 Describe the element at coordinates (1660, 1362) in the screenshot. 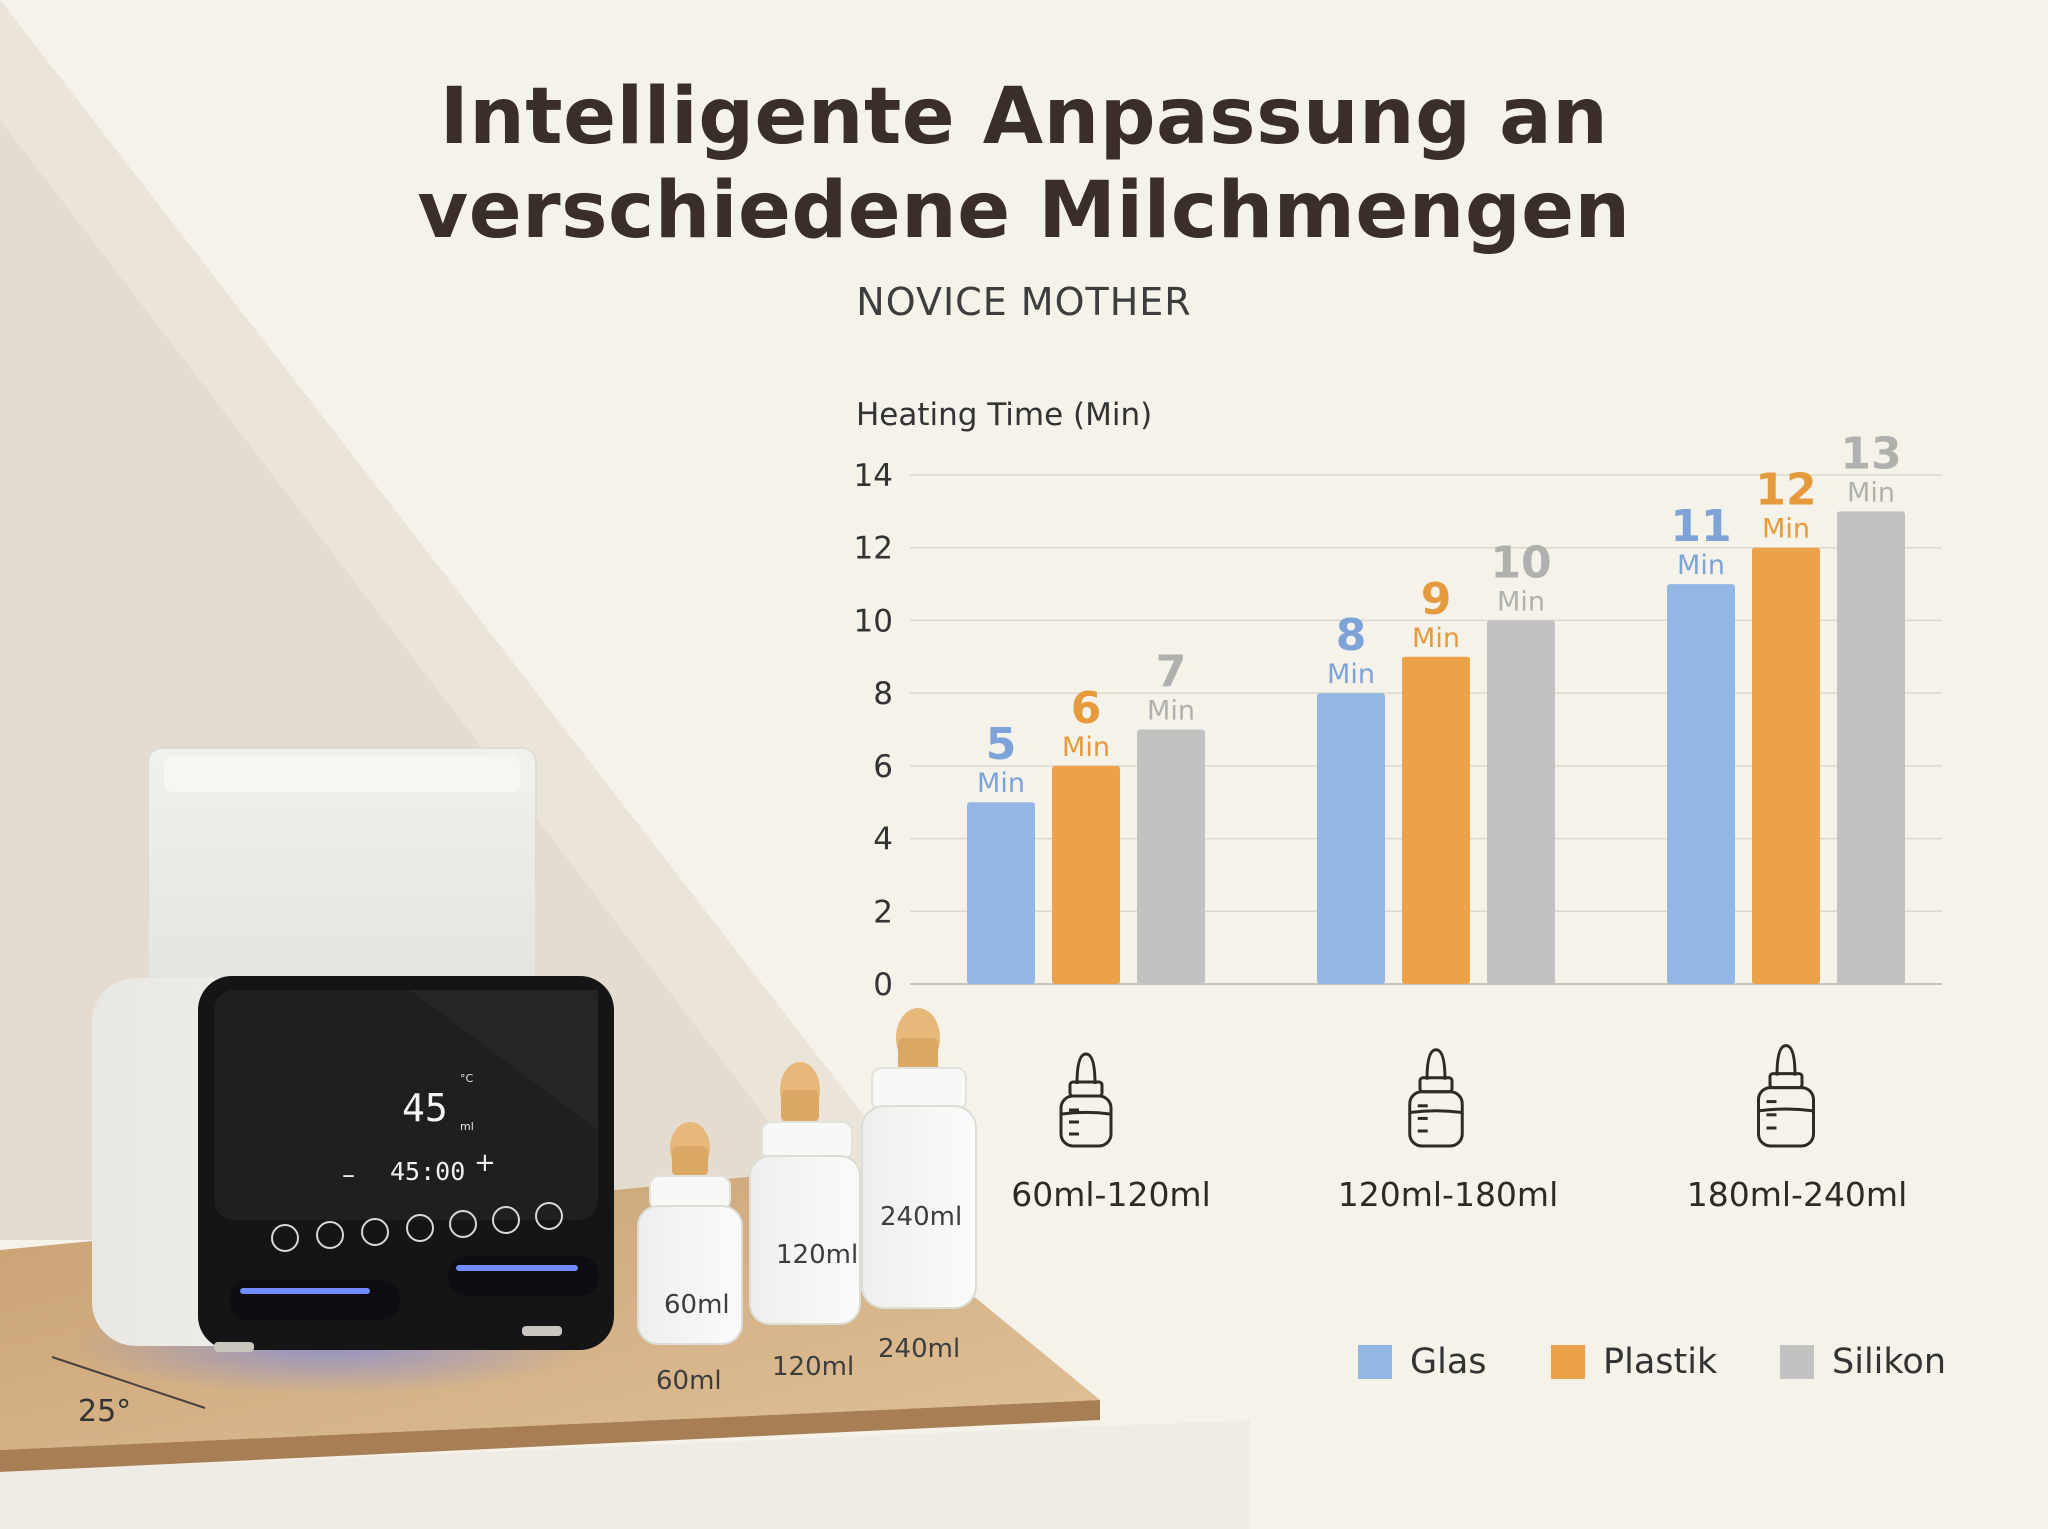

I see `legend-label-plastik: Plastik` at that location.